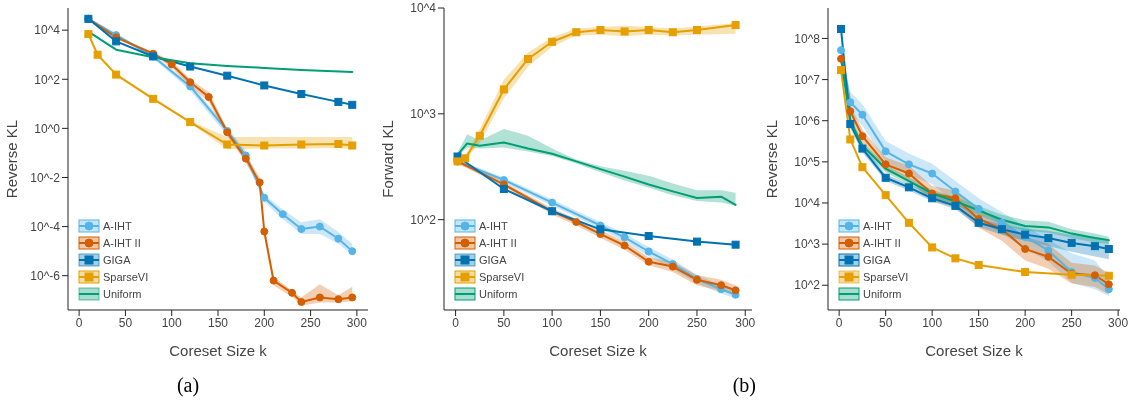 This screenshot has width=1128, height=410. What do you see at coordinates (47, 128) in the screenshot?
I see `y-tick-label: 10^0` at bounding box center [47, 128].